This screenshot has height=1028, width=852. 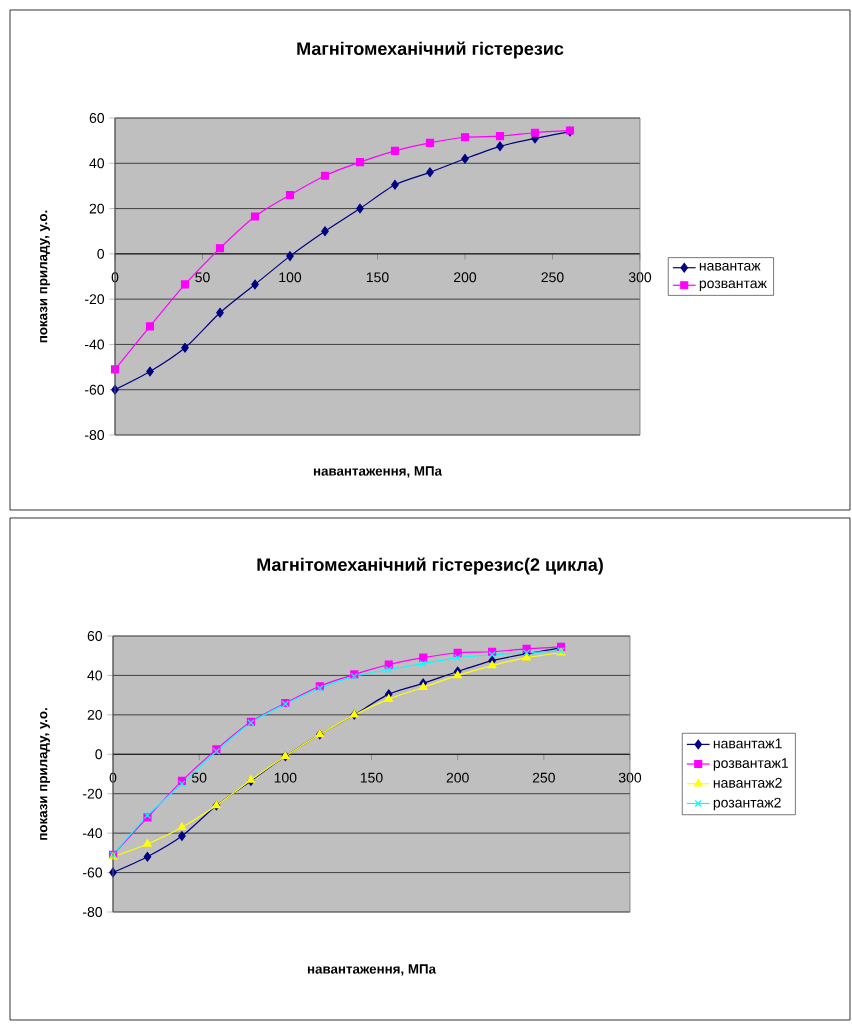 I want to click on legend-label: навантаж, so click(x=730, y=266).